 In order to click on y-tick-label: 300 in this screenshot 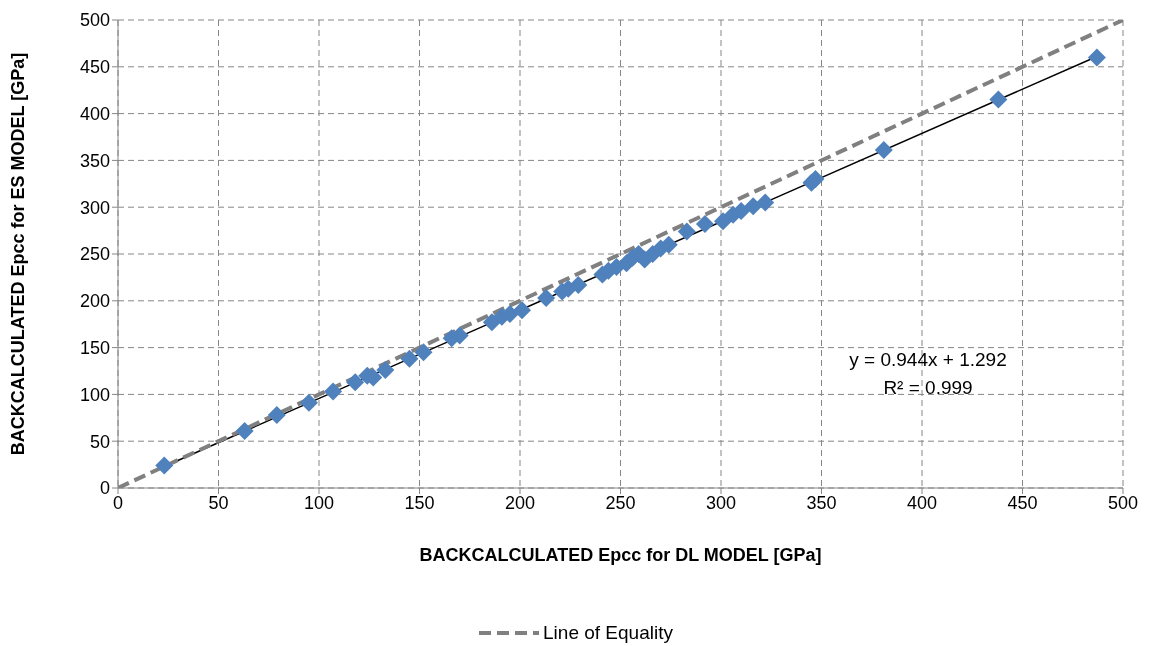, I will do `click(94, 207)`.